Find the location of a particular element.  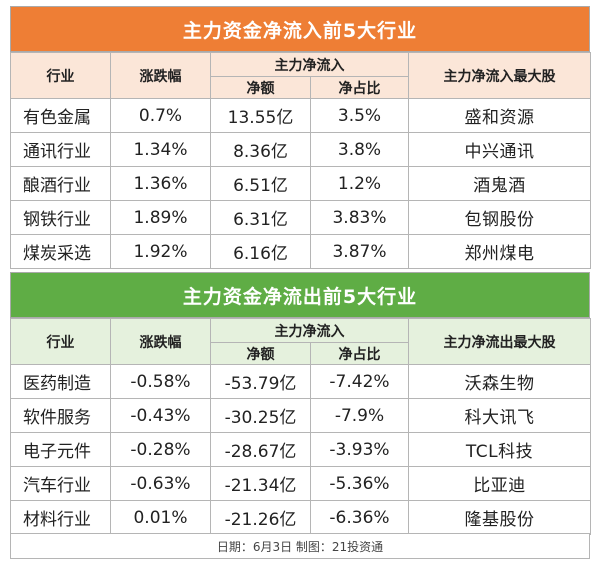

amount-cell: 8.36亿 is located at coordinates (260, 149).